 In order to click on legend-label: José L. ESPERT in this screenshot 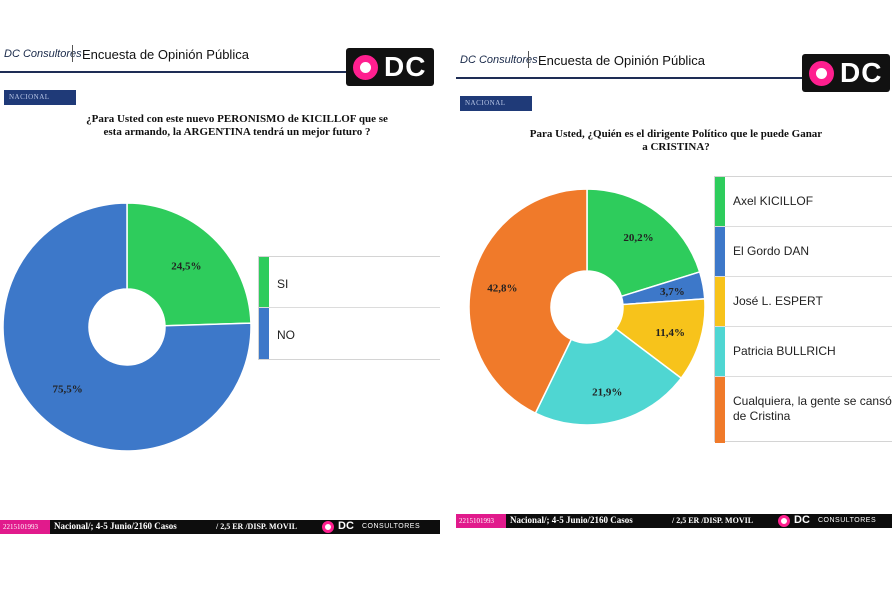, I will do `click(778, 301)`.